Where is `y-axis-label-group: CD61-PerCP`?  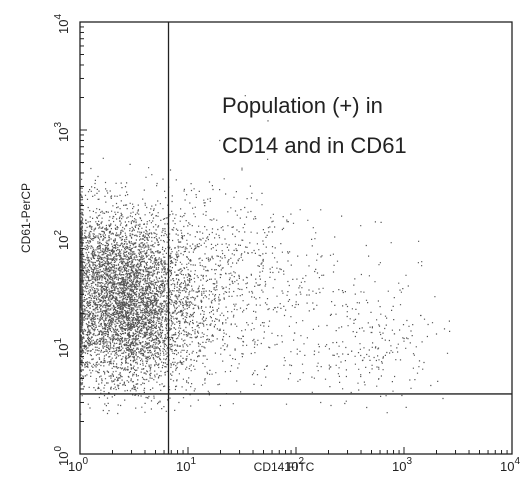
y-axis-label-group: CD61-PerCP is located at coordinates (26, 218).